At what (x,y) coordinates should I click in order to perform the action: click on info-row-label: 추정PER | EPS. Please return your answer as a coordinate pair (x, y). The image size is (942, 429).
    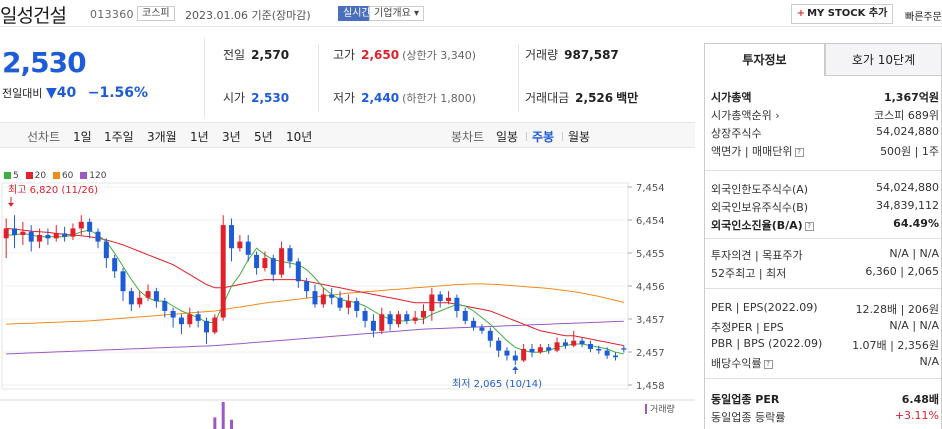
    Looking at the image, I should click on (747, 327).